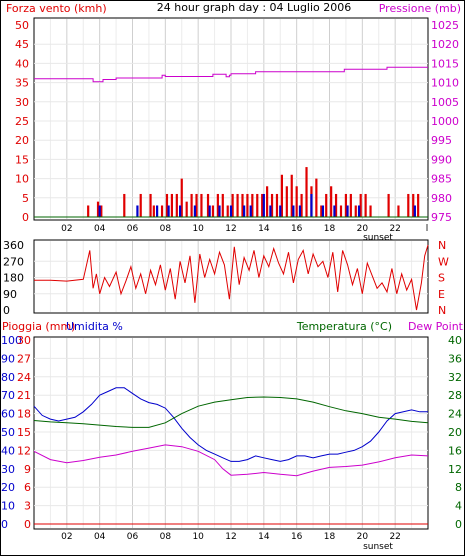 This screenshot has height=560, width=465. What do you see at coordinates (8, 450) in the screenshot?
I see `humidity-y-tick-label: 40` at bounding box center [8, 450].